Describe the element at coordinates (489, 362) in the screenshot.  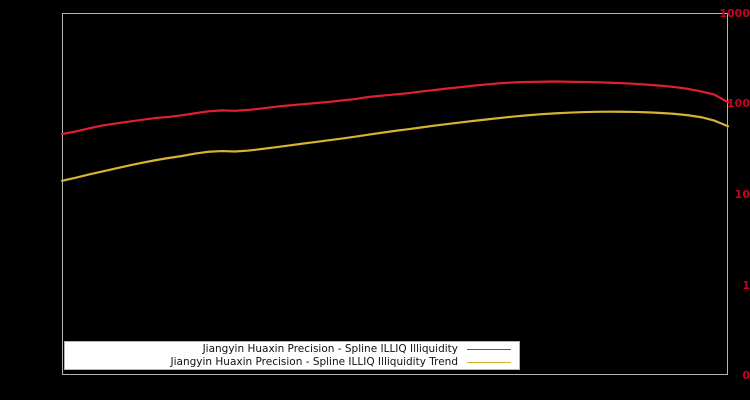
I see `legend-swatch-illiquidity-trend` at that location.